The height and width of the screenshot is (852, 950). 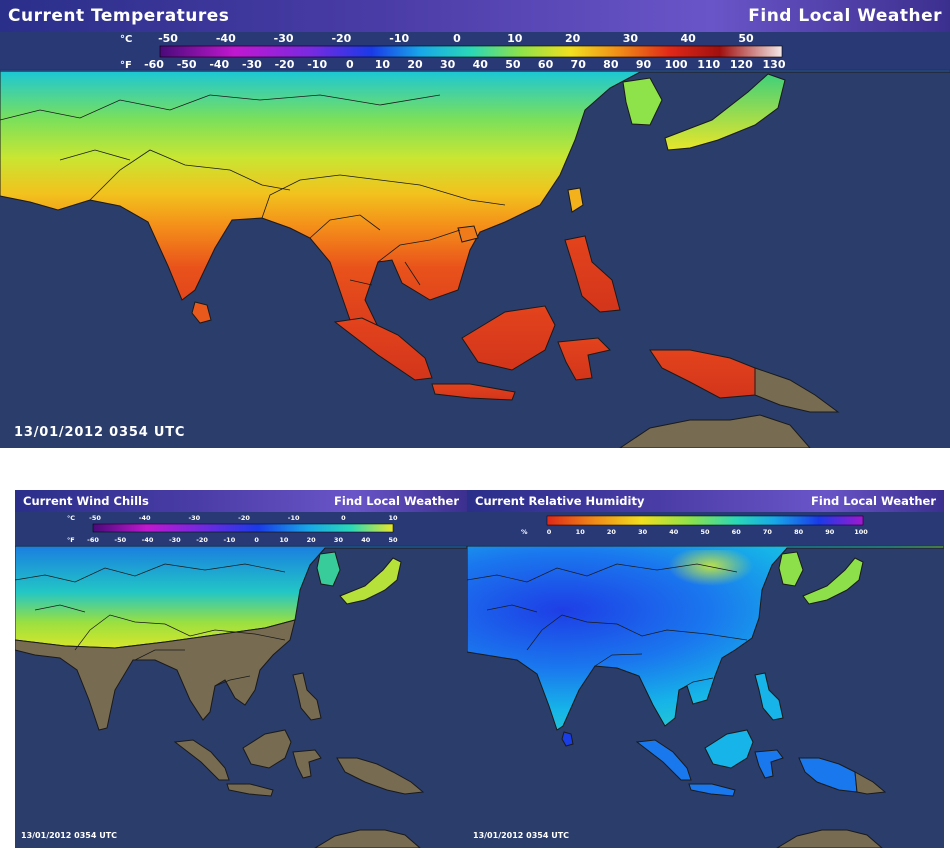 I want to click on scale-tick-label: 80, so click(x=799, y=532).